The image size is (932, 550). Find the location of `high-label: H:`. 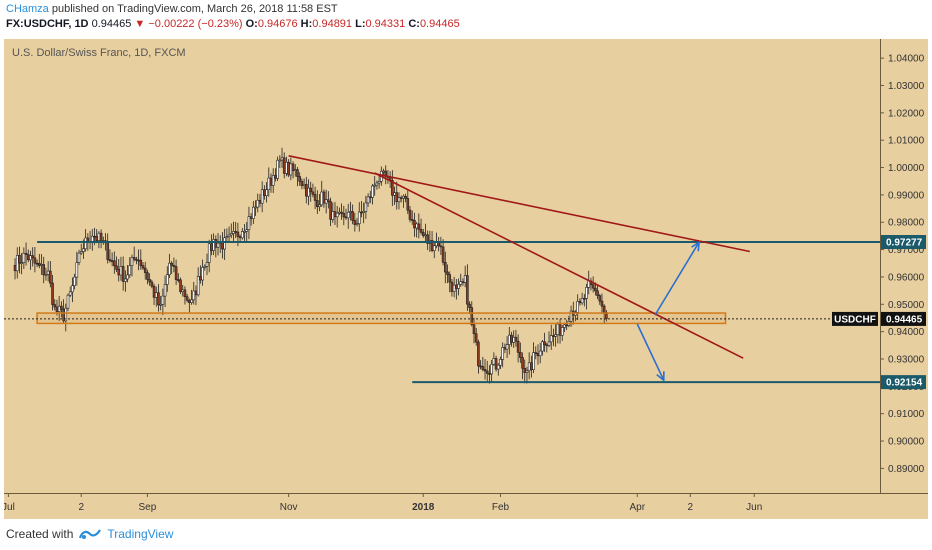

high-label: H: is located at coordinates (306, 24).